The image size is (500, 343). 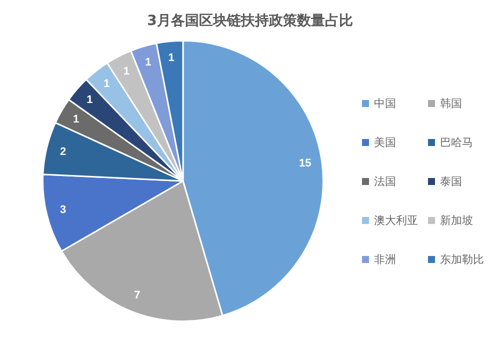 What do you see at coordinates (456, 142) in the screenshot?
I see `legend-label: 巴哈马` at bounding box center [456, 142].